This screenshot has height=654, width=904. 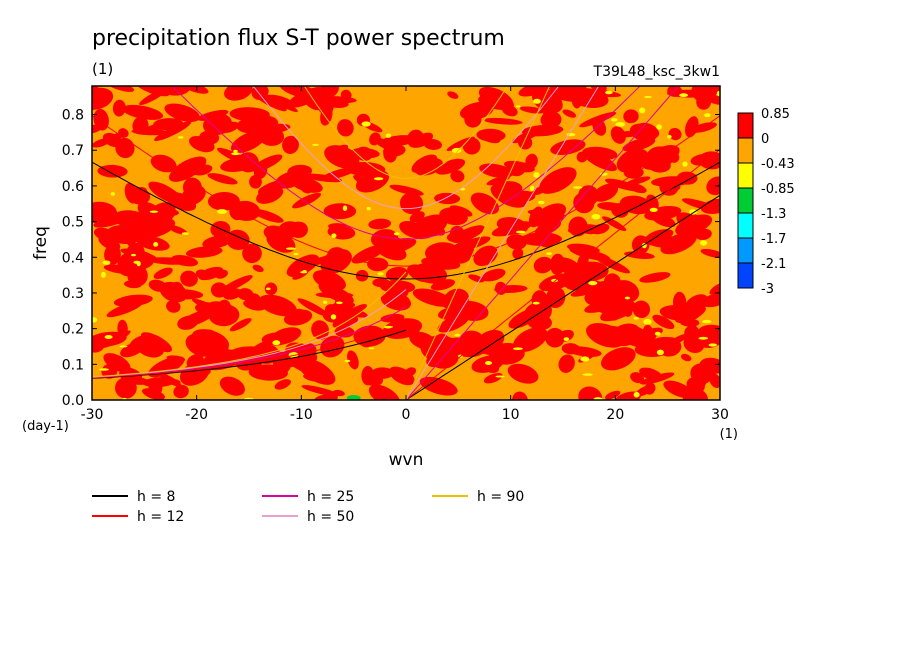 I want to click on y-axis-label: freq, so click(x=41, y=243).